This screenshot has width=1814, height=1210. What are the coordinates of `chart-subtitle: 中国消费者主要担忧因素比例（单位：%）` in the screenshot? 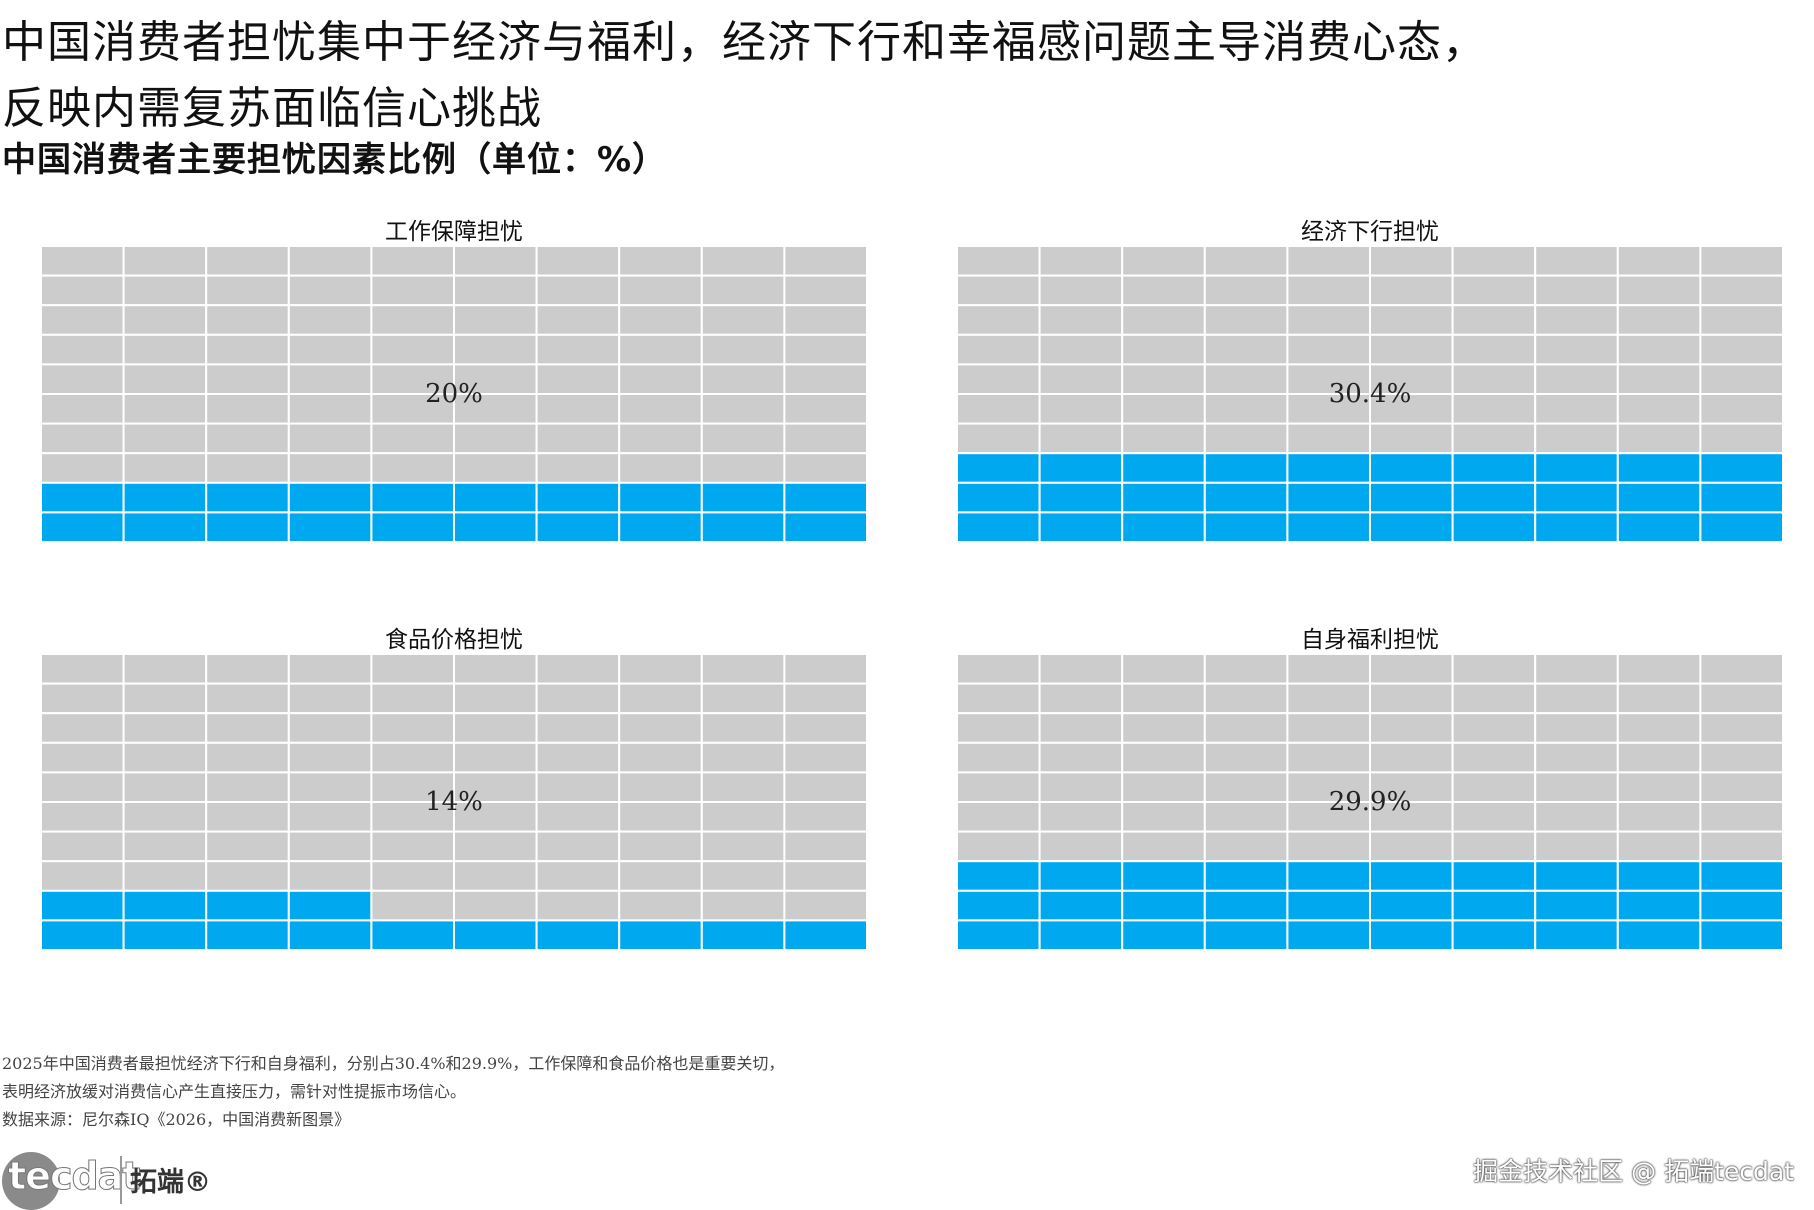 It's located at (335, 160).